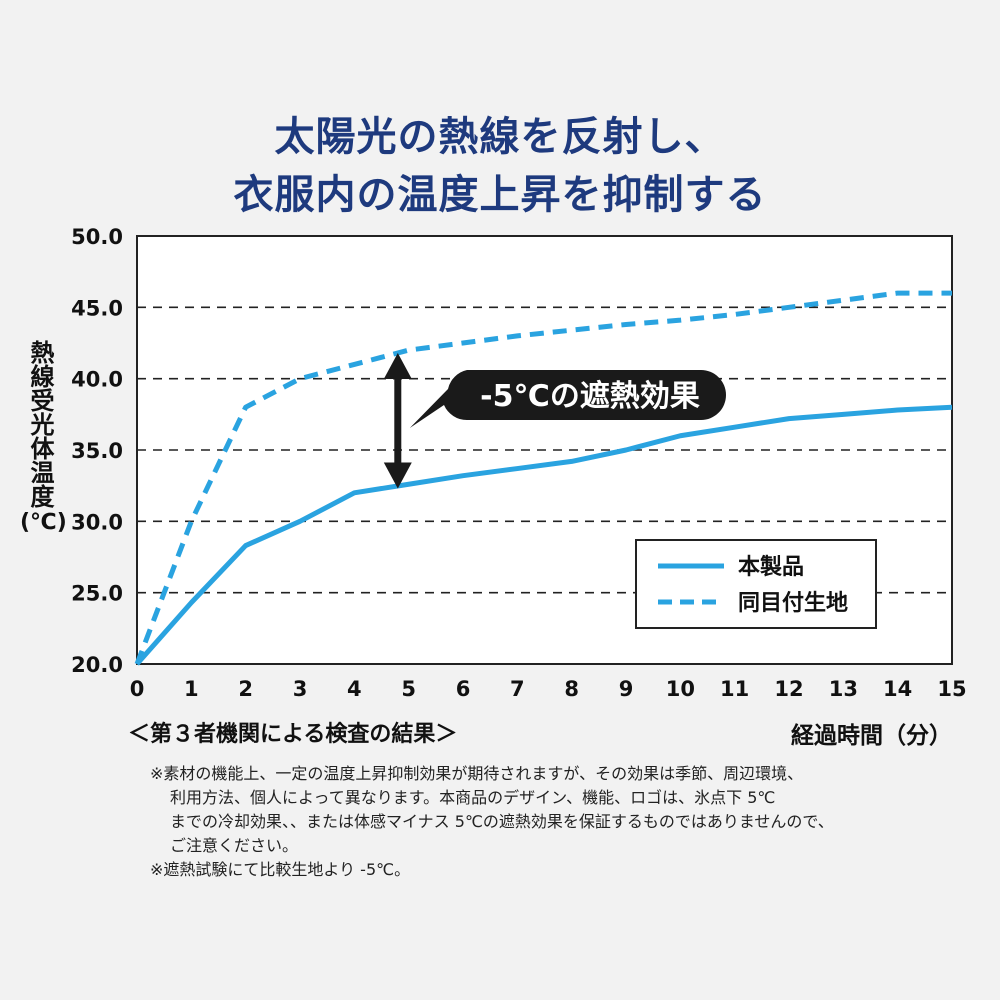 This screenshot has height=1000, width=1000. What do you see at coordinates (397, 365) in the screenshot?
I see `arrow-head-top` at bounding box center [397, 365].